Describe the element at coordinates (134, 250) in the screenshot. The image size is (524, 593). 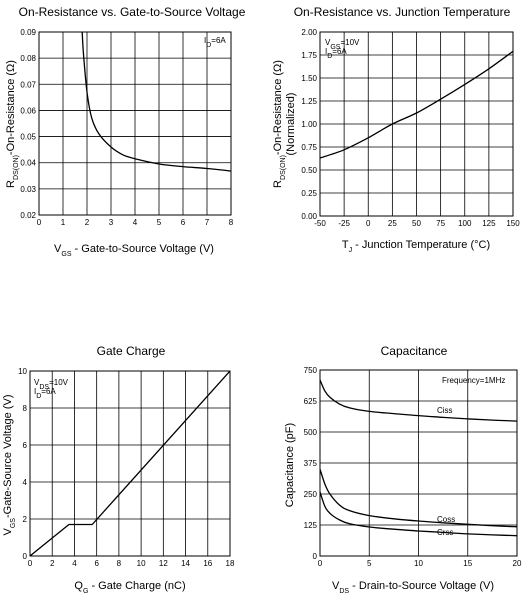
I see `x-axis-label: VGS - Gate-to-Source Voltage (V)` at that location.